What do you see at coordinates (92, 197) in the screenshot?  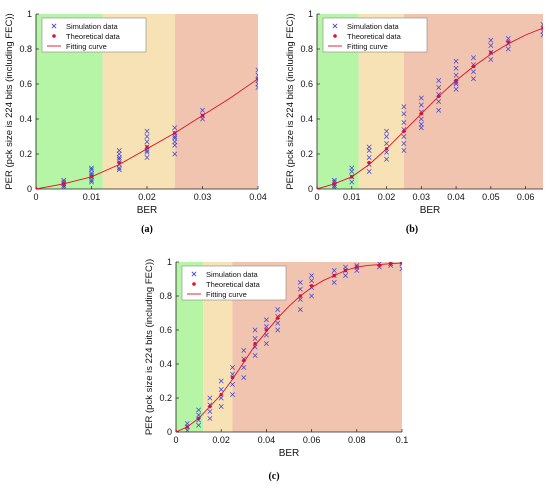 I see `x-tick-label: 0.01` at bounding box center [92, 197].